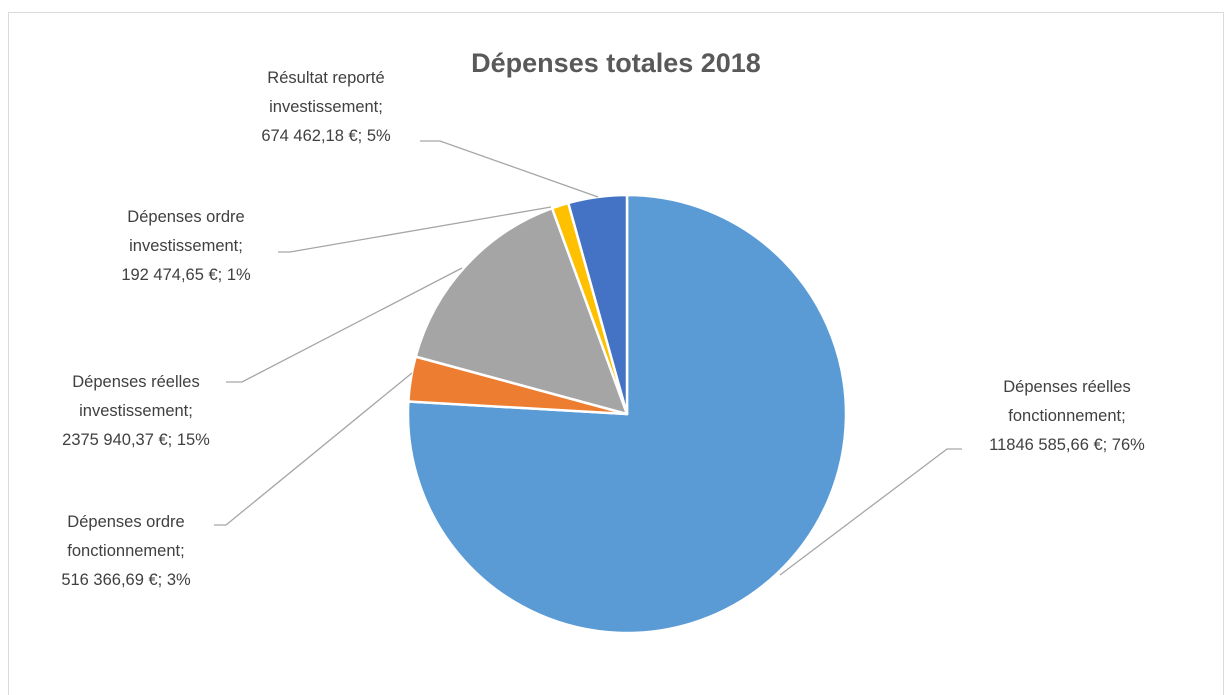  I want to click on pie-slice, so click(521, 311).